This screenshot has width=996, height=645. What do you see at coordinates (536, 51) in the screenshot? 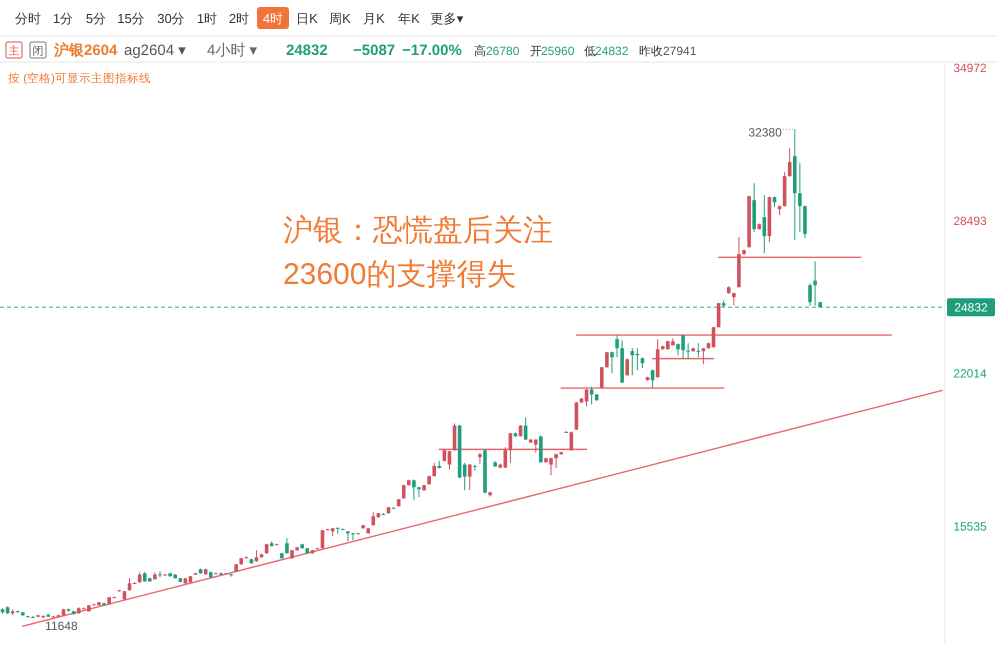
I see `text: 开` at bounding box center [536, 51].